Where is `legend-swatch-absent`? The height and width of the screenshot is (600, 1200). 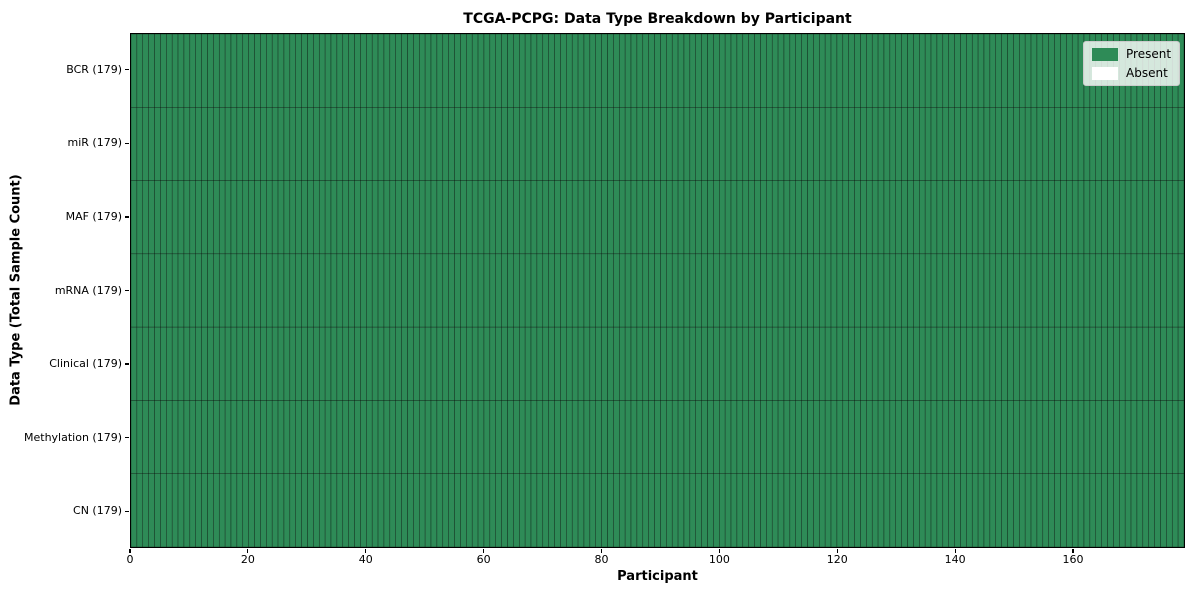 legend-swatch-absent is located at coordinates (1105, 73).